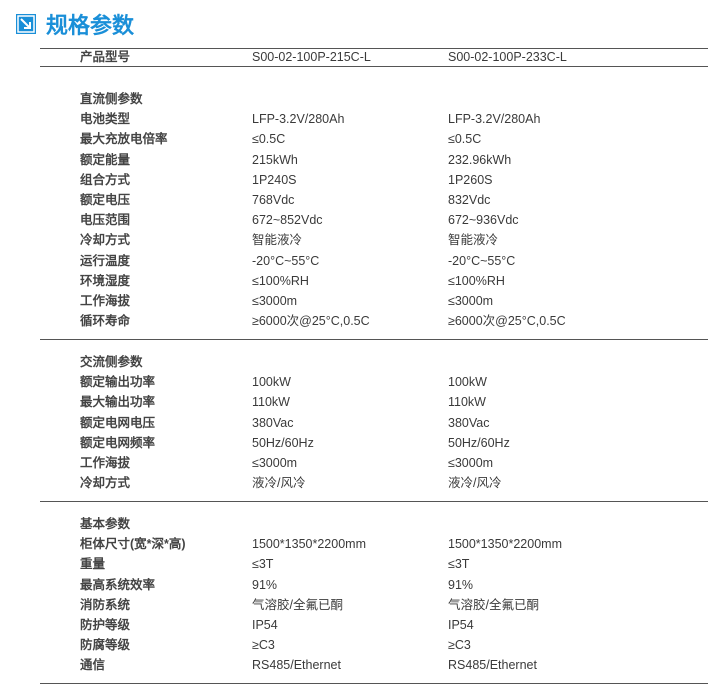  I want to click on spec-row: 环境湿度 ≤100%RH ≤100%RH, so click(390, 281).